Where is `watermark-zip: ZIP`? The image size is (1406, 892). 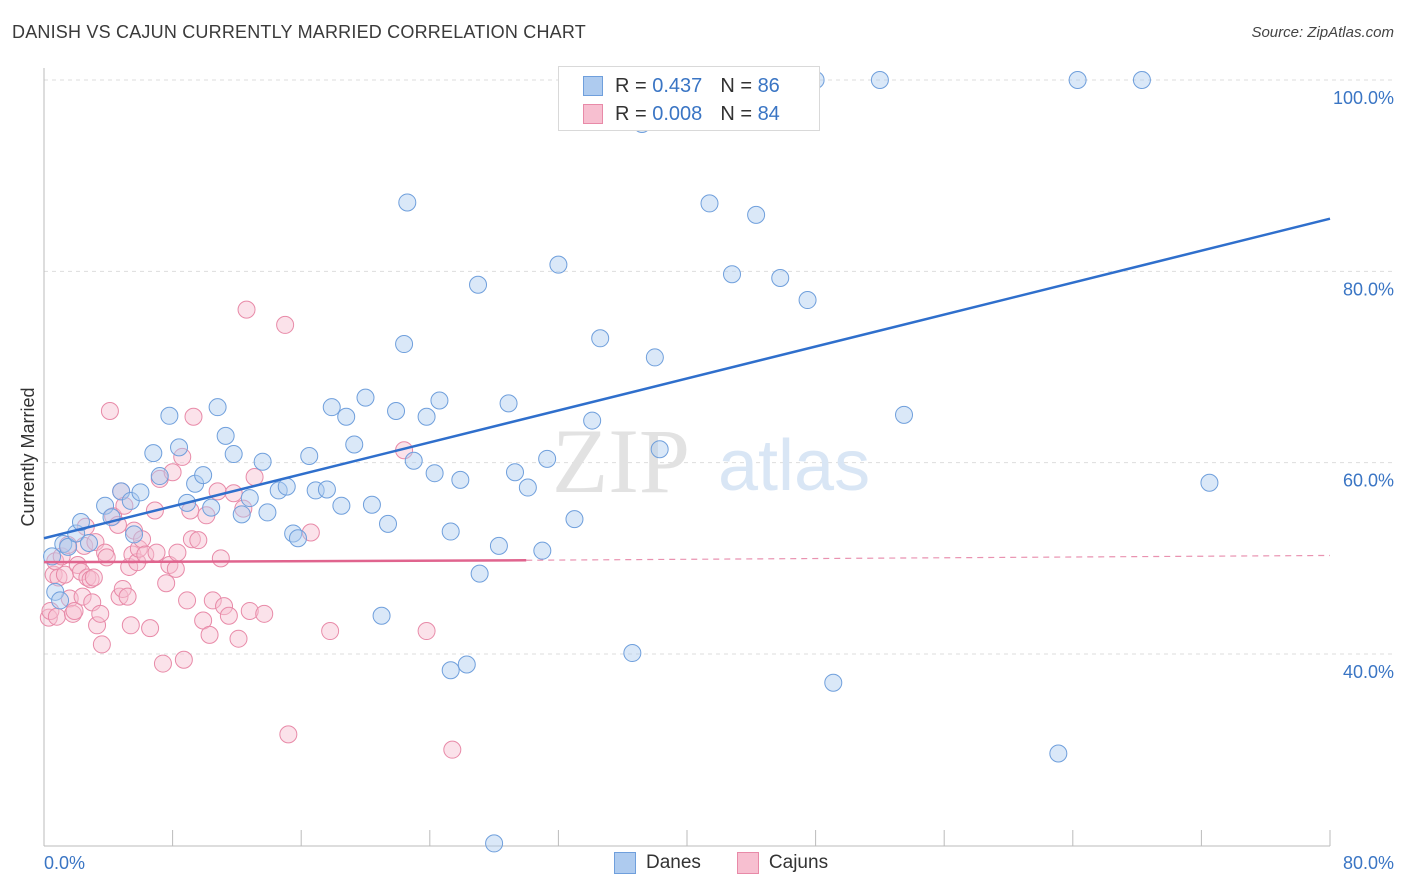 watermark-zip: ZIP is located at coordinates (621, 461).